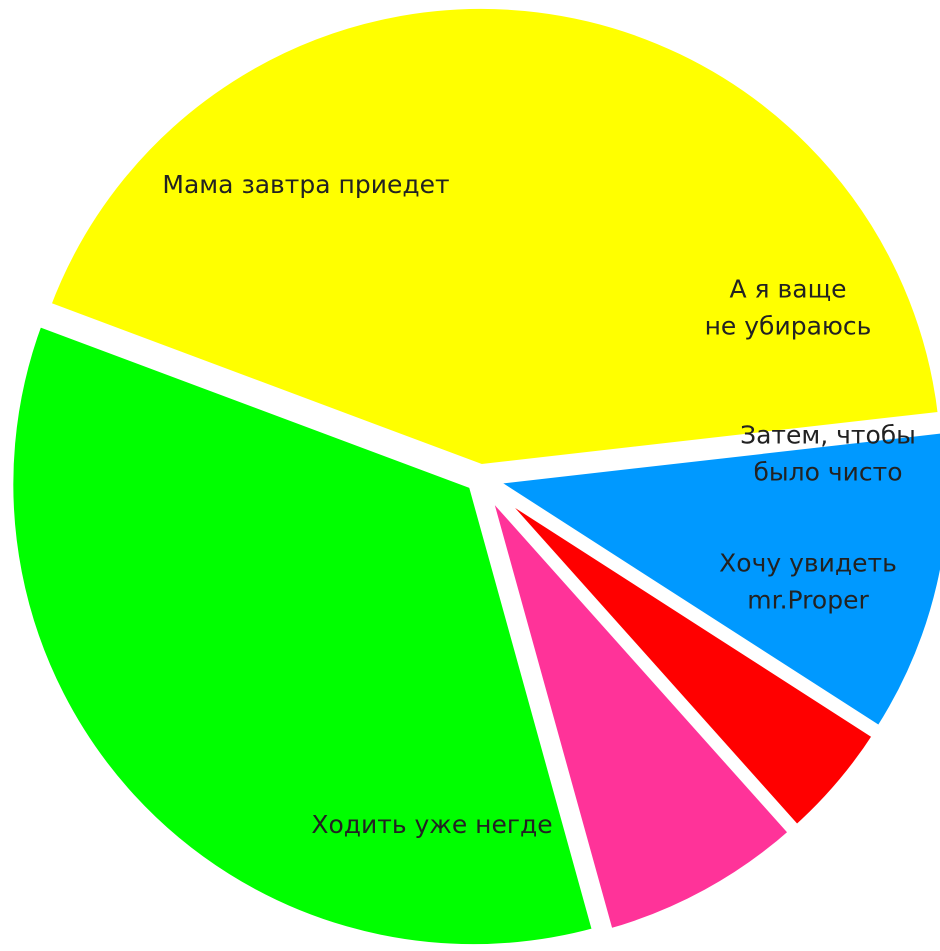 The width and height of the screenshot is (940, 951). I want to click on slice-label: Мама завтра приедет, so click(305, 184).